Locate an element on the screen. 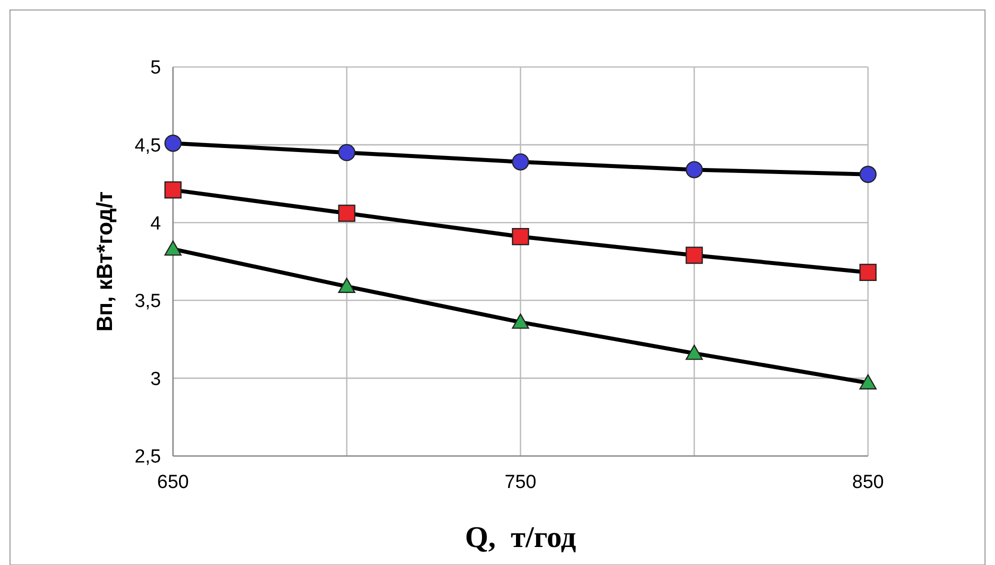 The height and width of the screenshot is (565, 995). y-tick-label: 2,5 is located at coordinates (147, 457).